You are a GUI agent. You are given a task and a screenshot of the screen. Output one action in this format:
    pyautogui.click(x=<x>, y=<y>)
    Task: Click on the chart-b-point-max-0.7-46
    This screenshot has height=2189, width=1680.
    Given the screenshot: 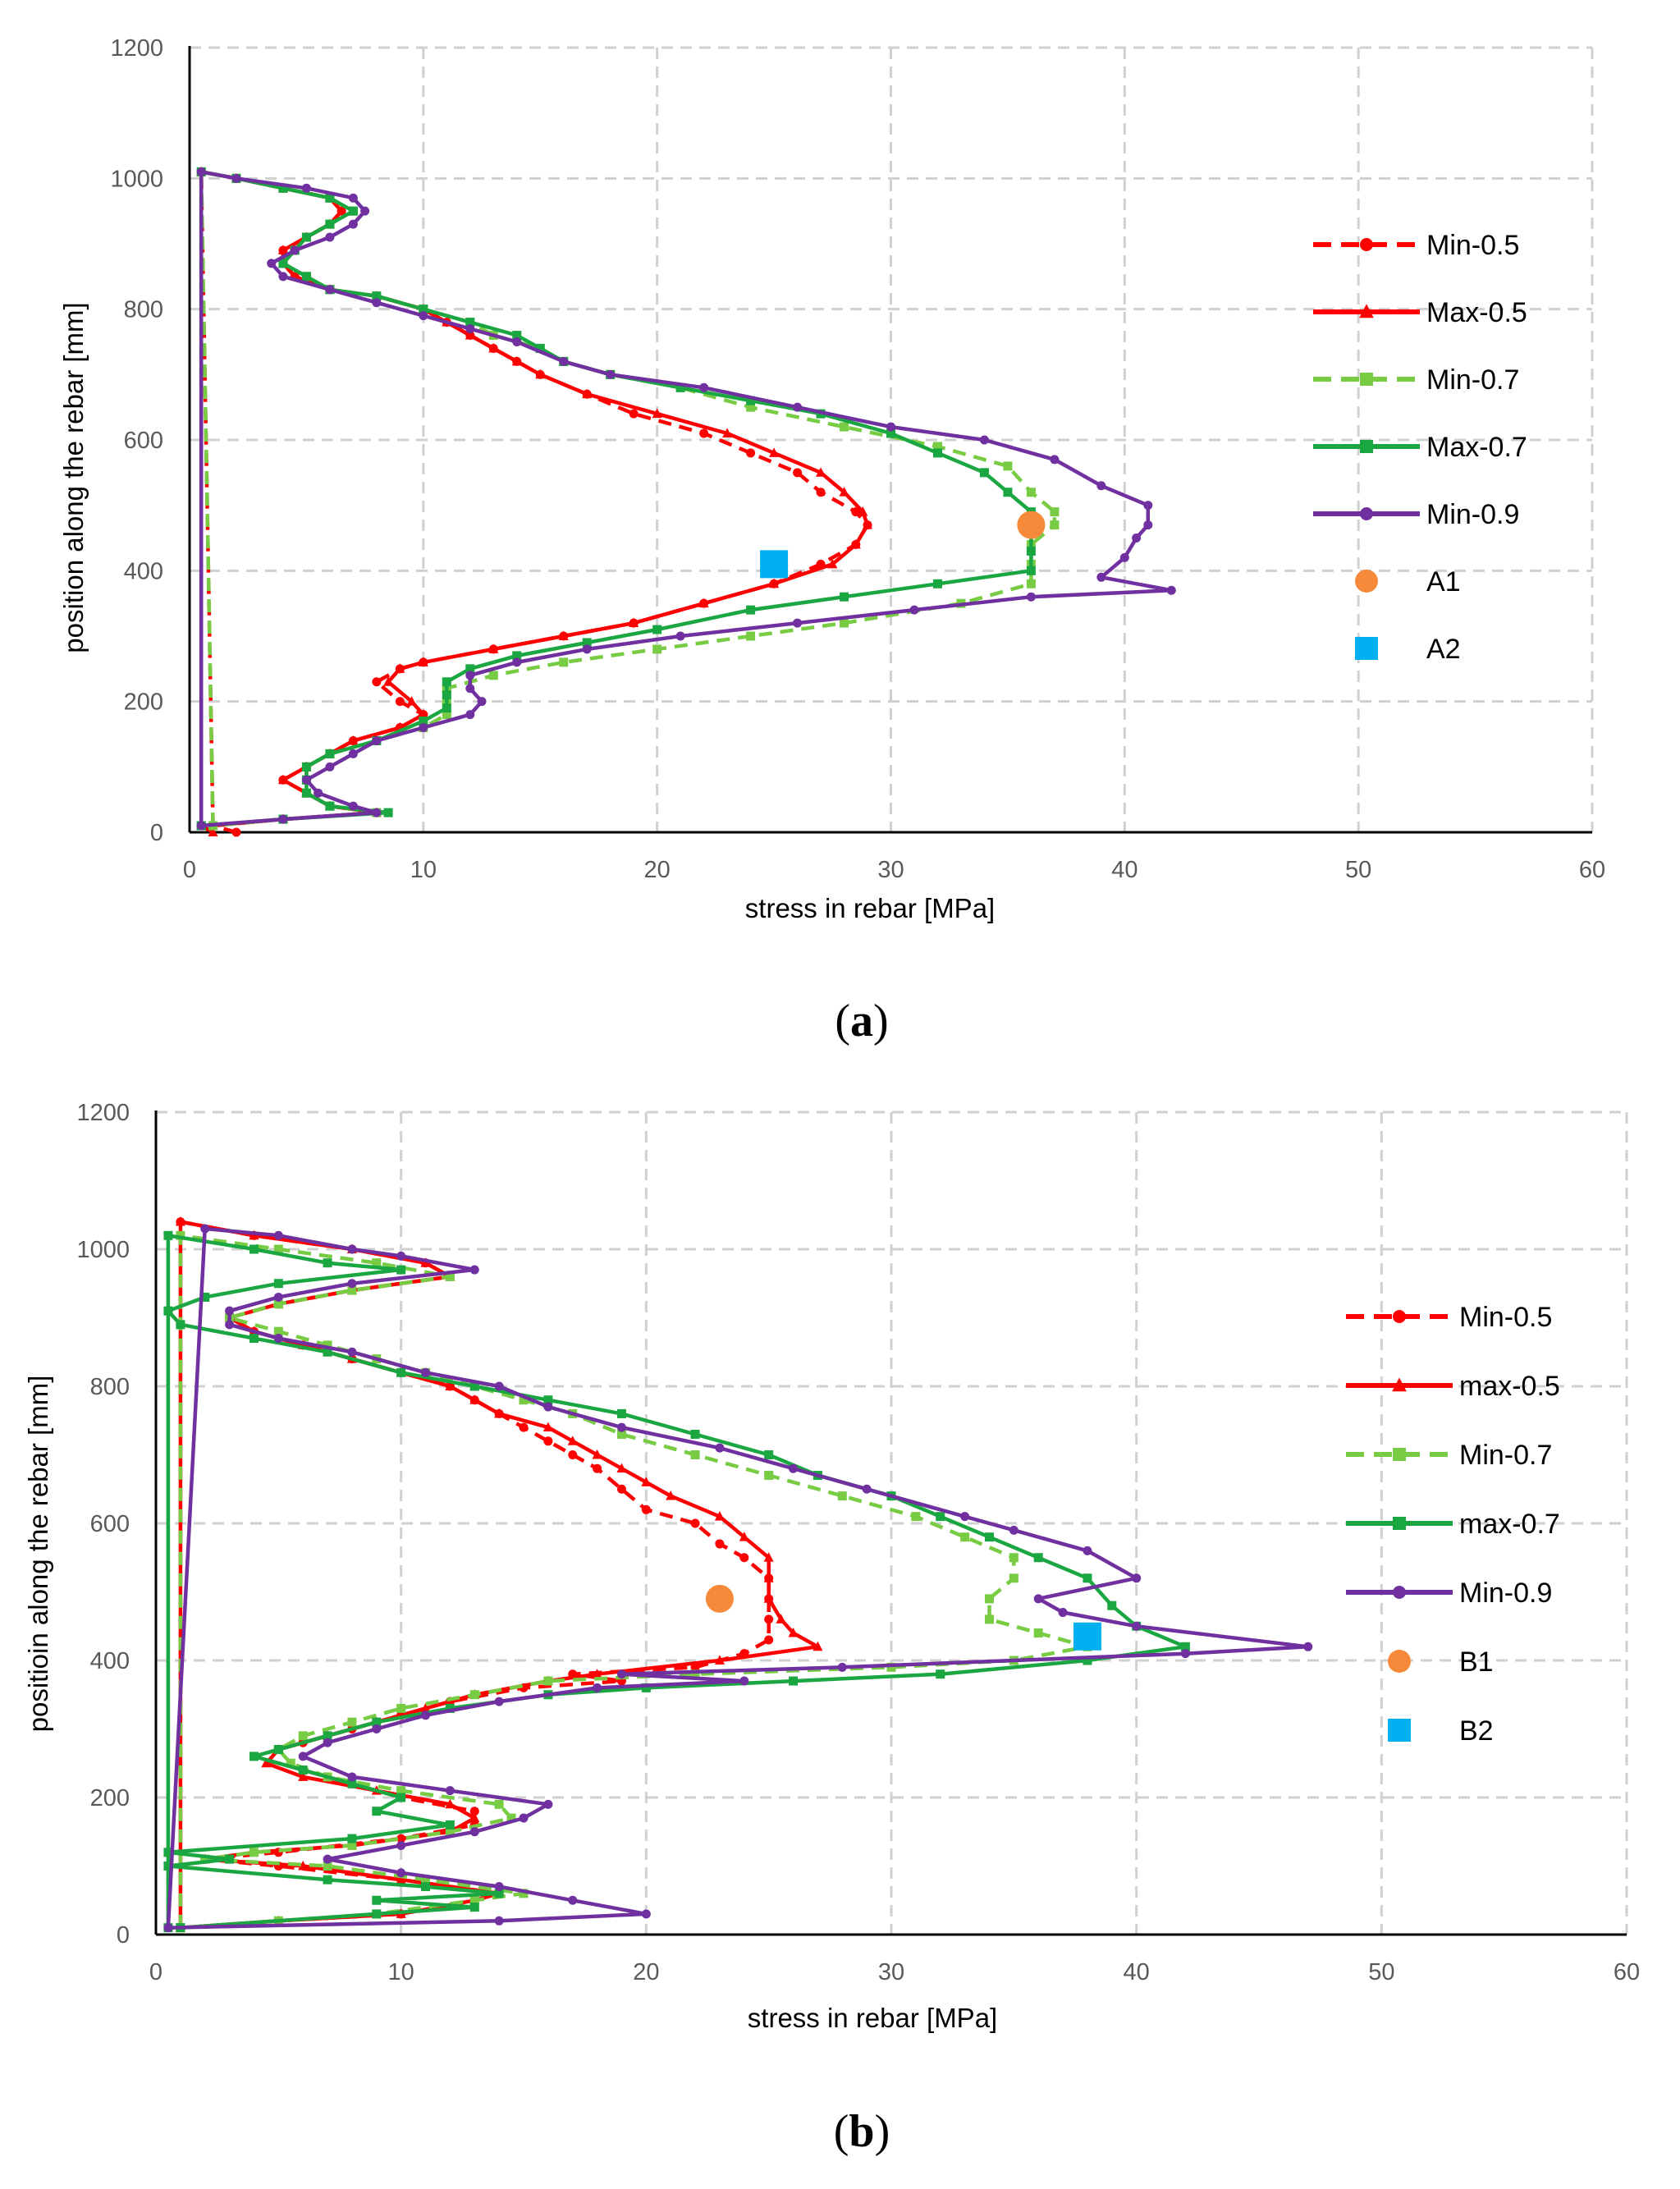 What is the action you would take?
    pyautogui.click(x=426, y=1887)
    